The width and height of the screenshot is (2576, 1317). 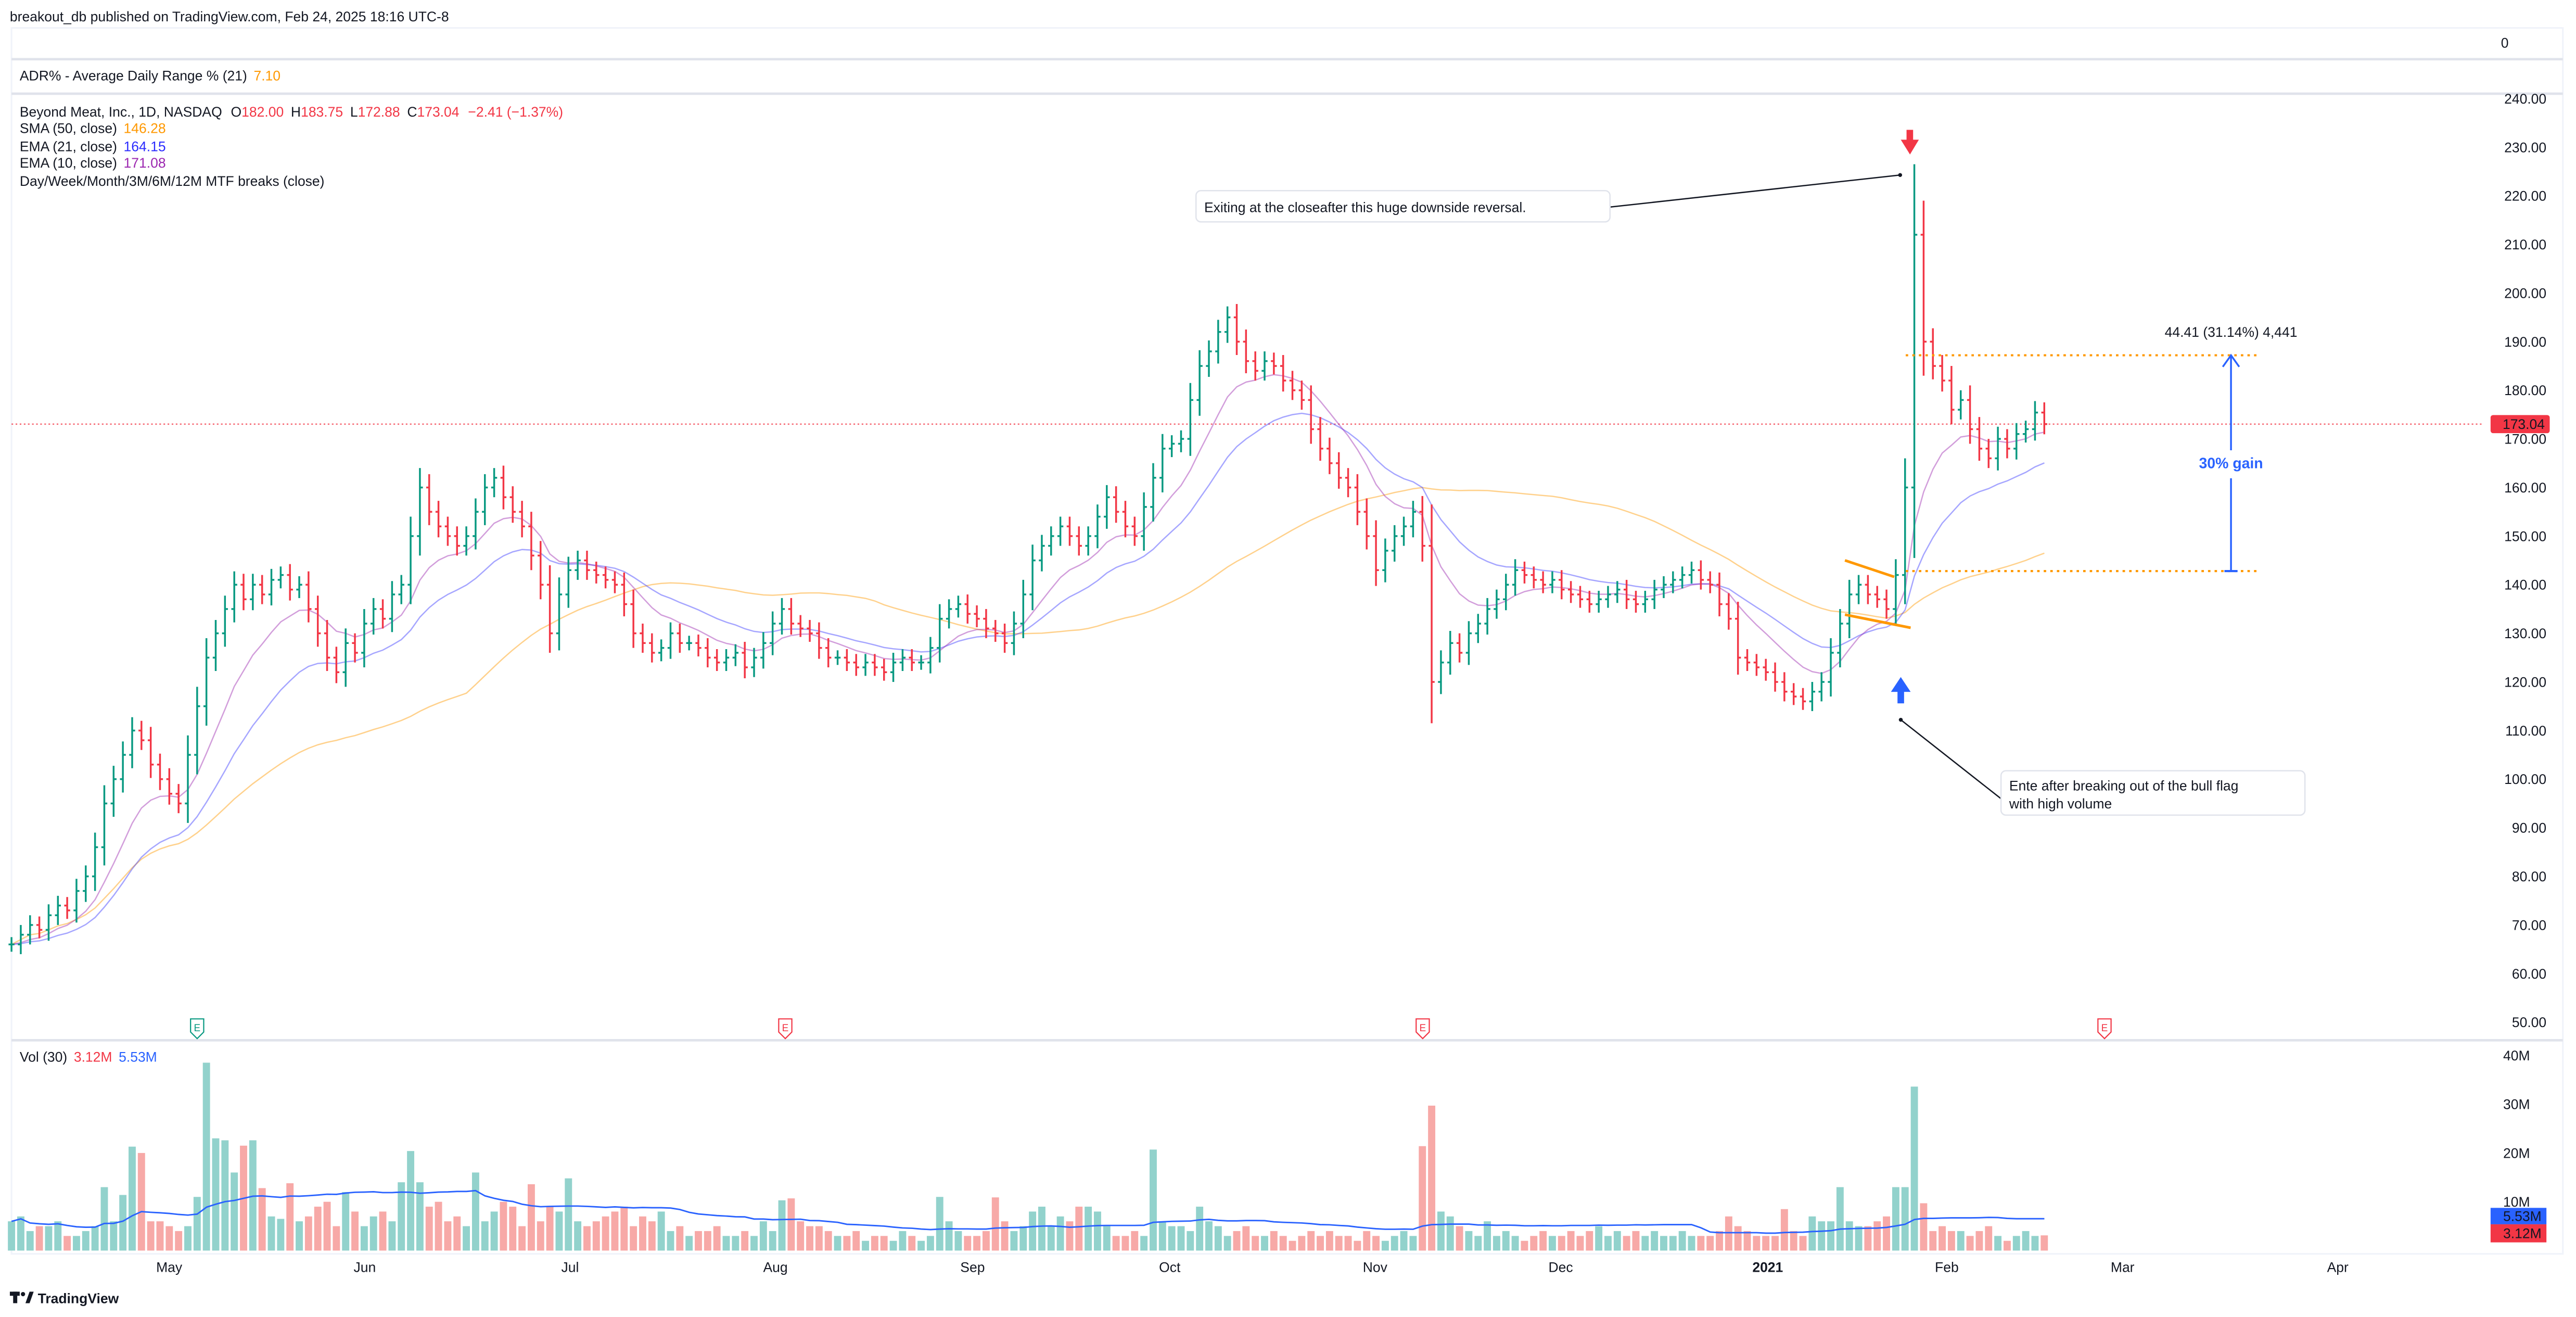 What do you see at coordinates (1900, 719) in the screenshot?
I see `entry-callout-anchor` at bounding box center [1900, 719].